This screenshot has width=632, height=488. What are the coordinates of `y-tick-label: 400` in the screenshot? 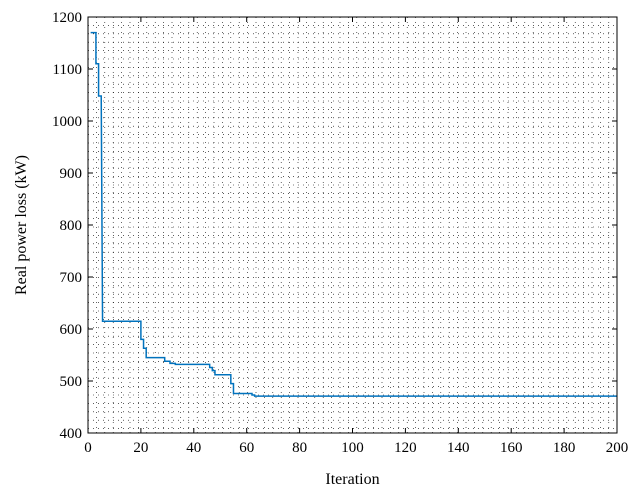 It's located at (71, 434).